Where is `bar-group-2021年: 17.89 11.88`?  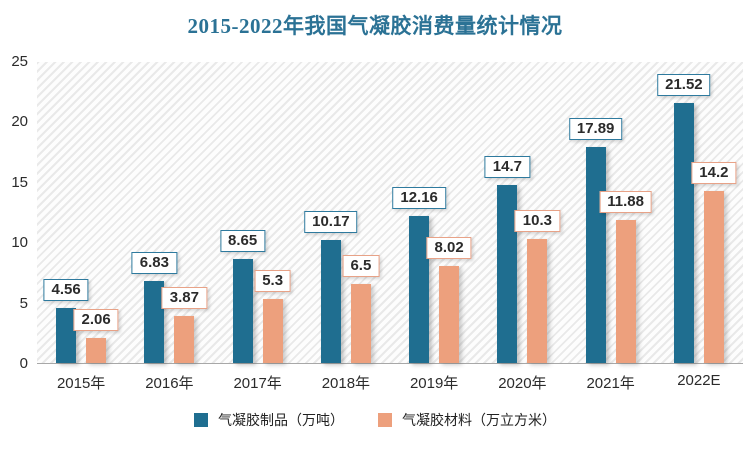
bar-group-2021年: 17.89 11.88 is located at coordinates (611, 212).